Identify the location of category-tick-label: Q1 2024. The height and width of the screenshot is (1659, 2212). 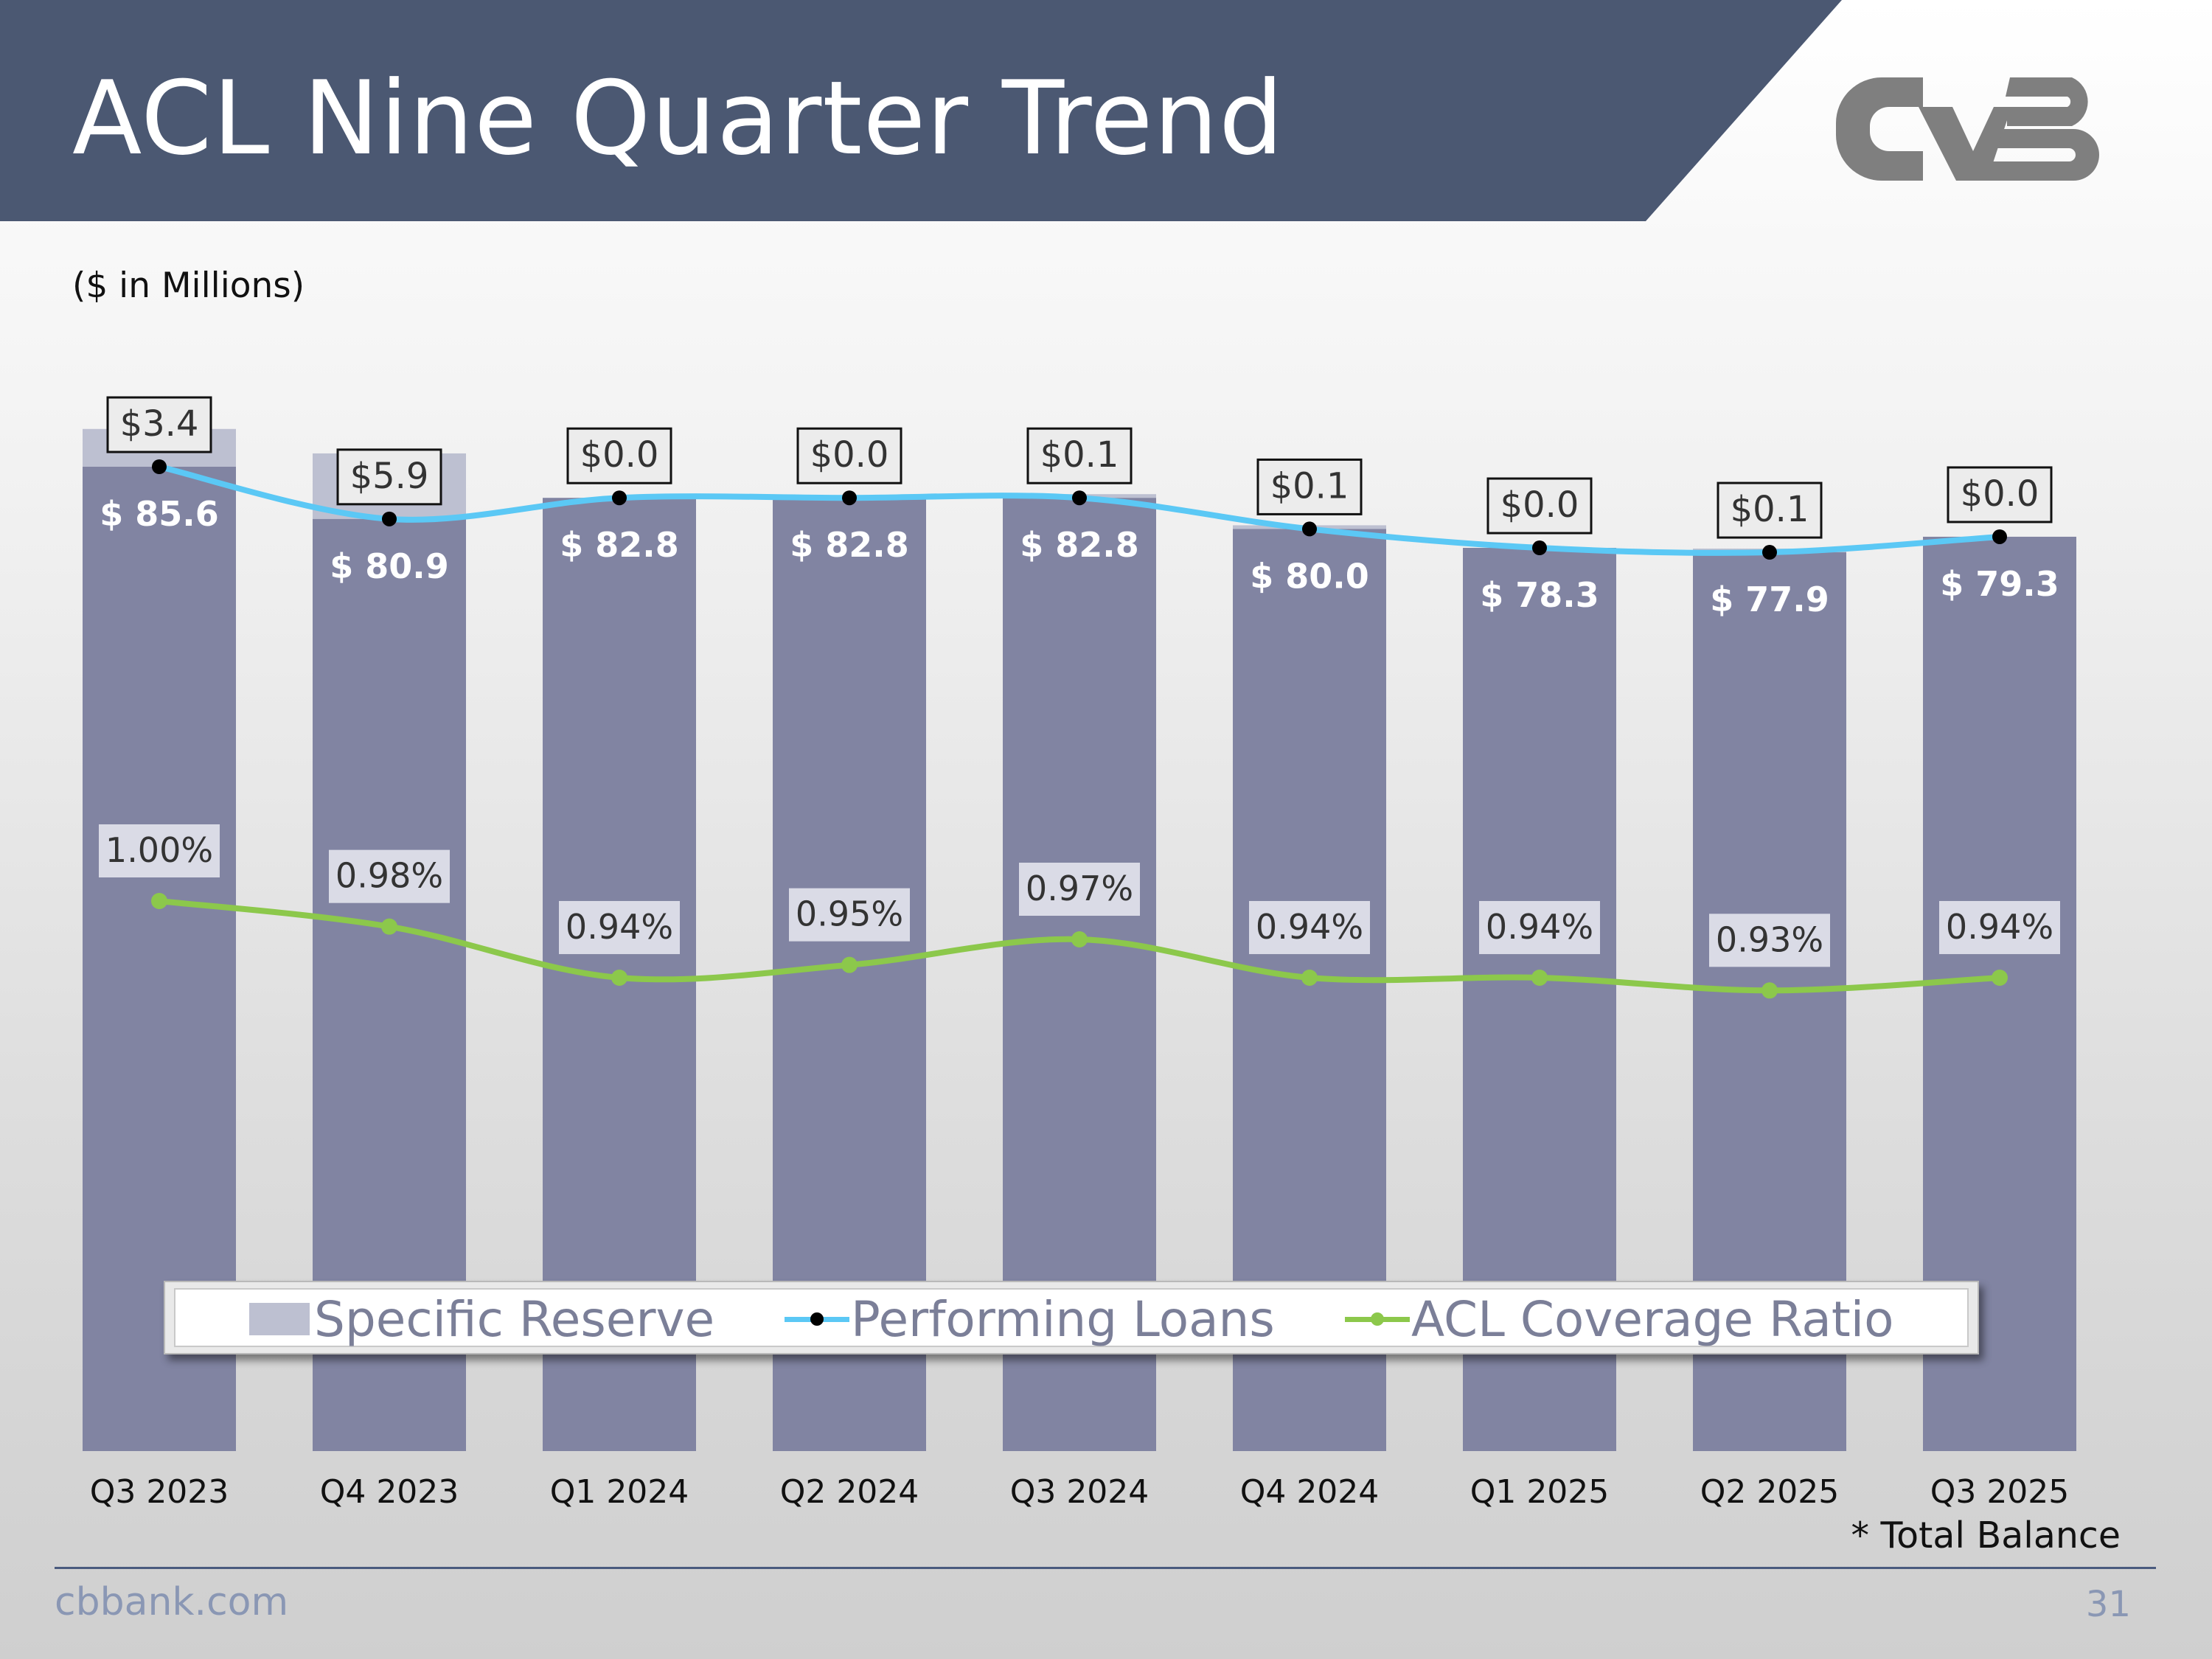
(619, 1492).